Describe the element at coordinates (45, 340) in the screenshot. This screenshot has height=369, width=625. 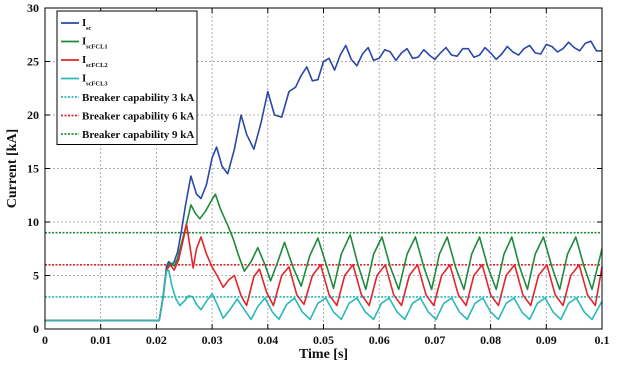
I see `x-tick-label: 0` at that location.